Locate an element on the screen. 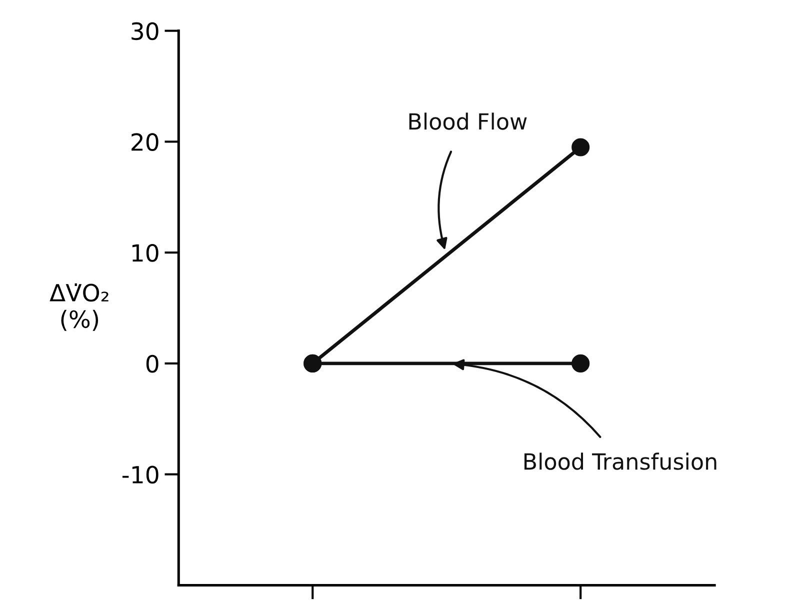 The height and width of the screenshot is (616, 812). y-tick-label: 0 is located at coordinates (152, 363).